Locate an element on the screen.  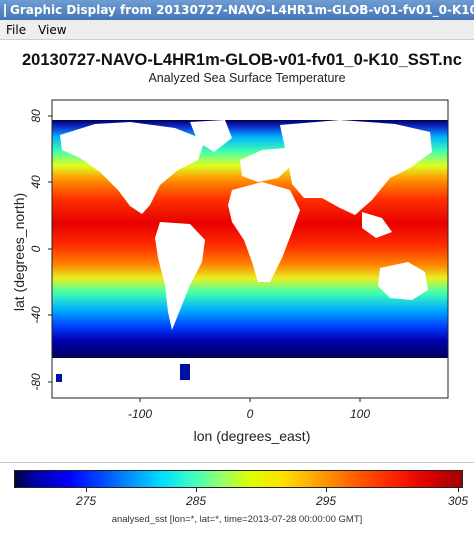
australia is located at coordinates (403, 281).